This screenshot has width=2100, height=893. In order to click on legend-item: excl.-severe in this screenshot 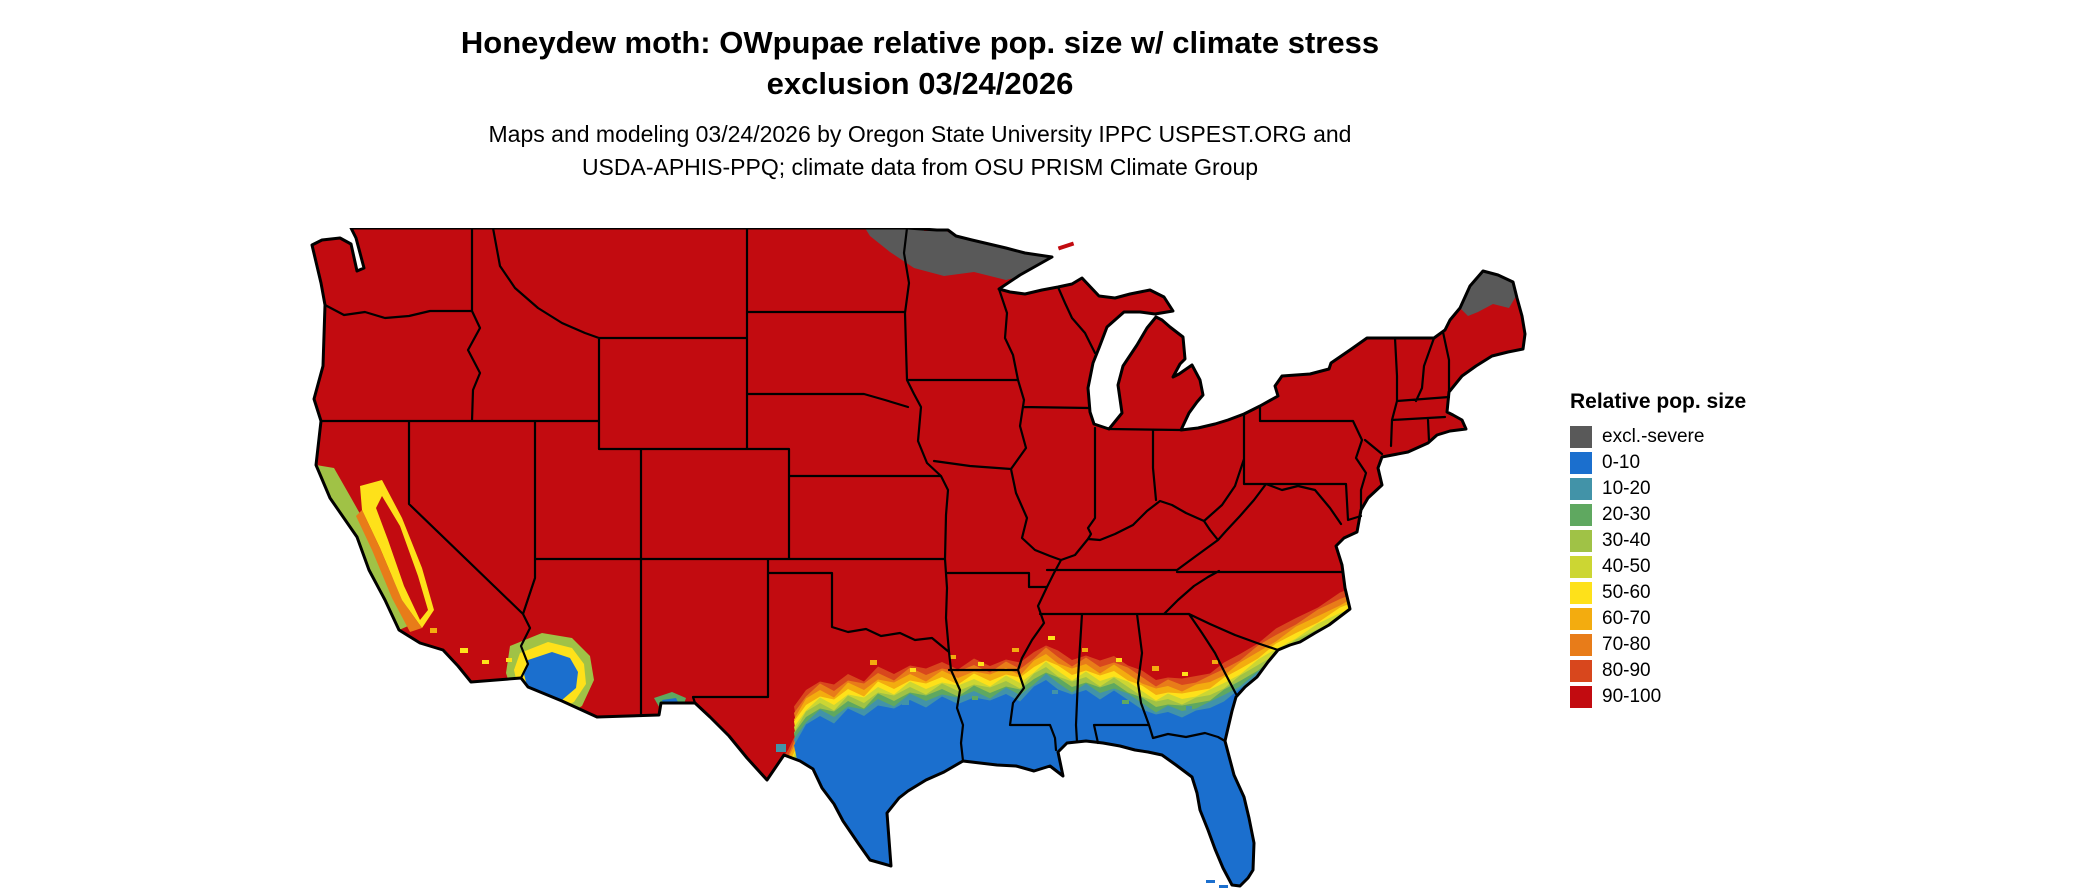, I will do `click(1720, 437)`.